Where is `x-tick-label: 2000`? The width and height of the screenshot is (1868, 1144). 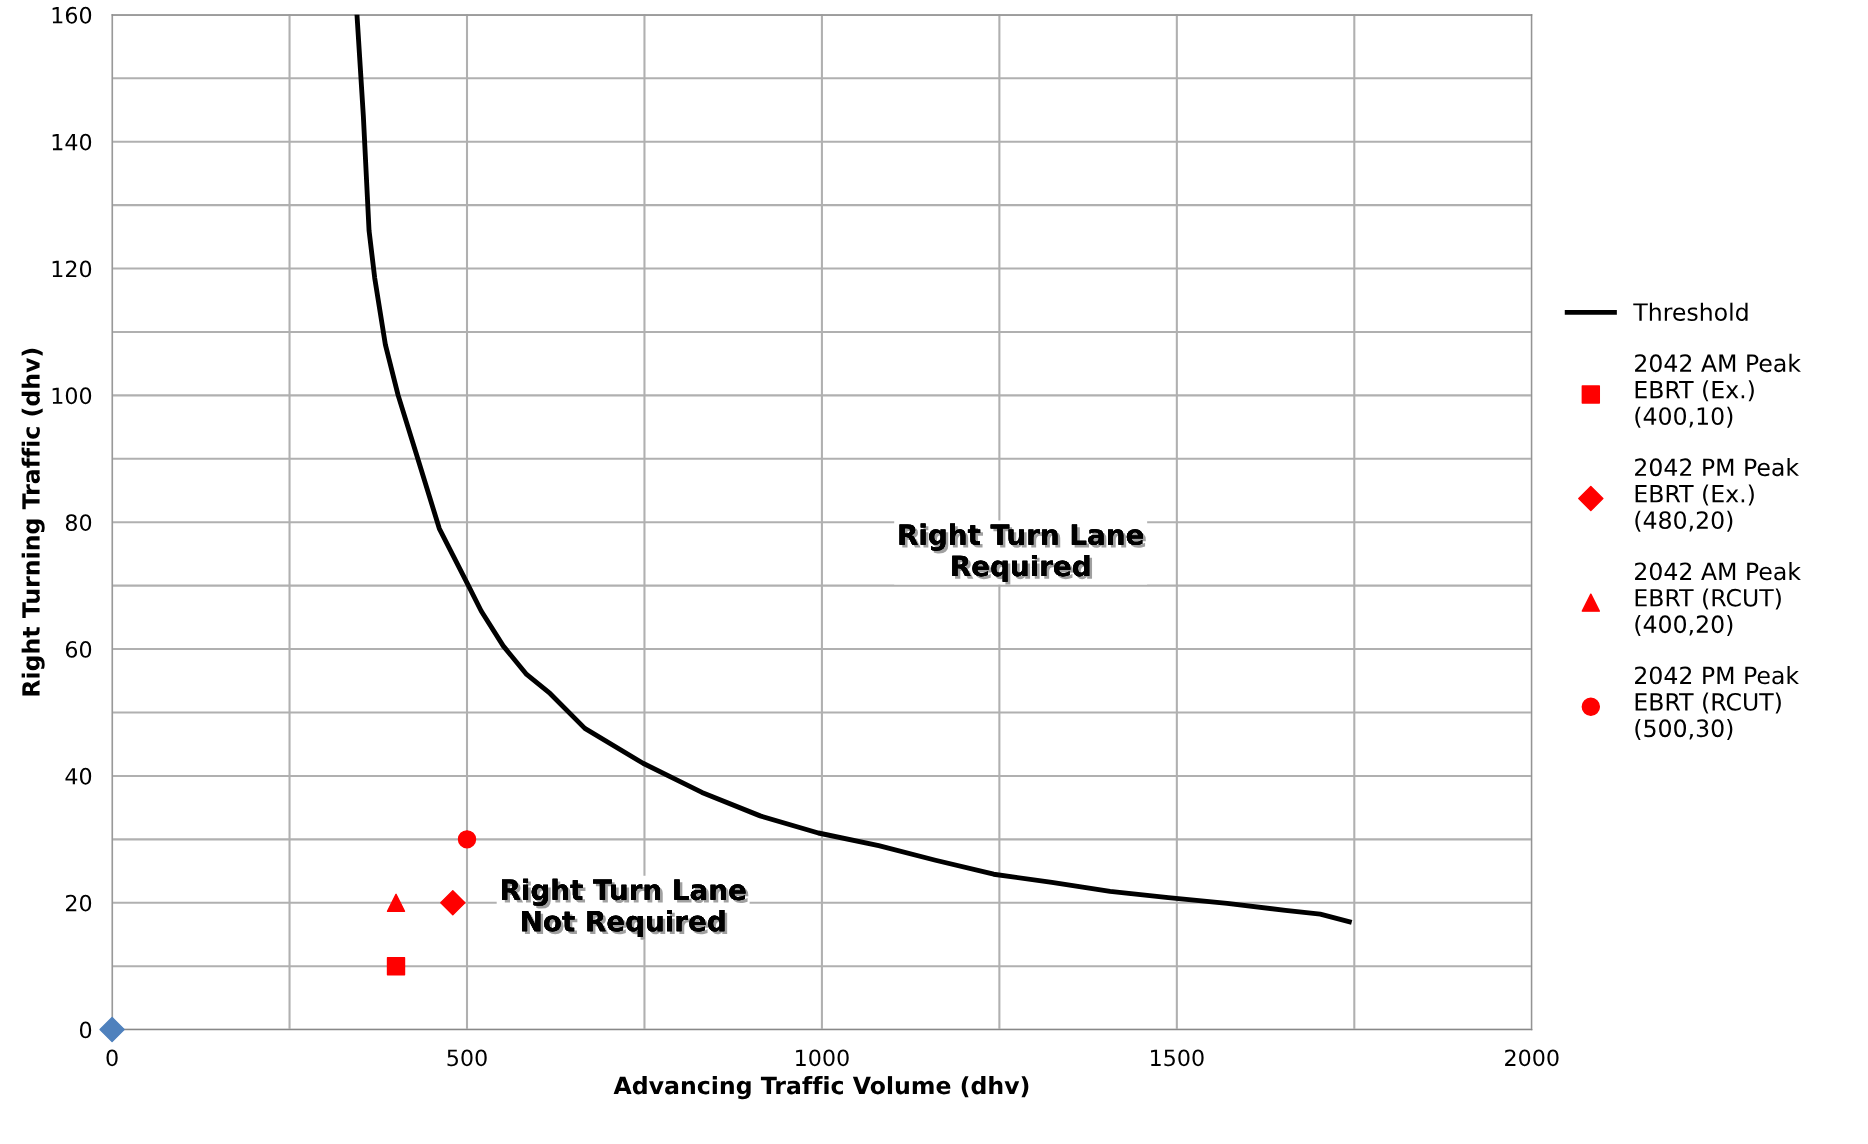
x-tick-label: 2000 is located at coordinates (1532, 1058).